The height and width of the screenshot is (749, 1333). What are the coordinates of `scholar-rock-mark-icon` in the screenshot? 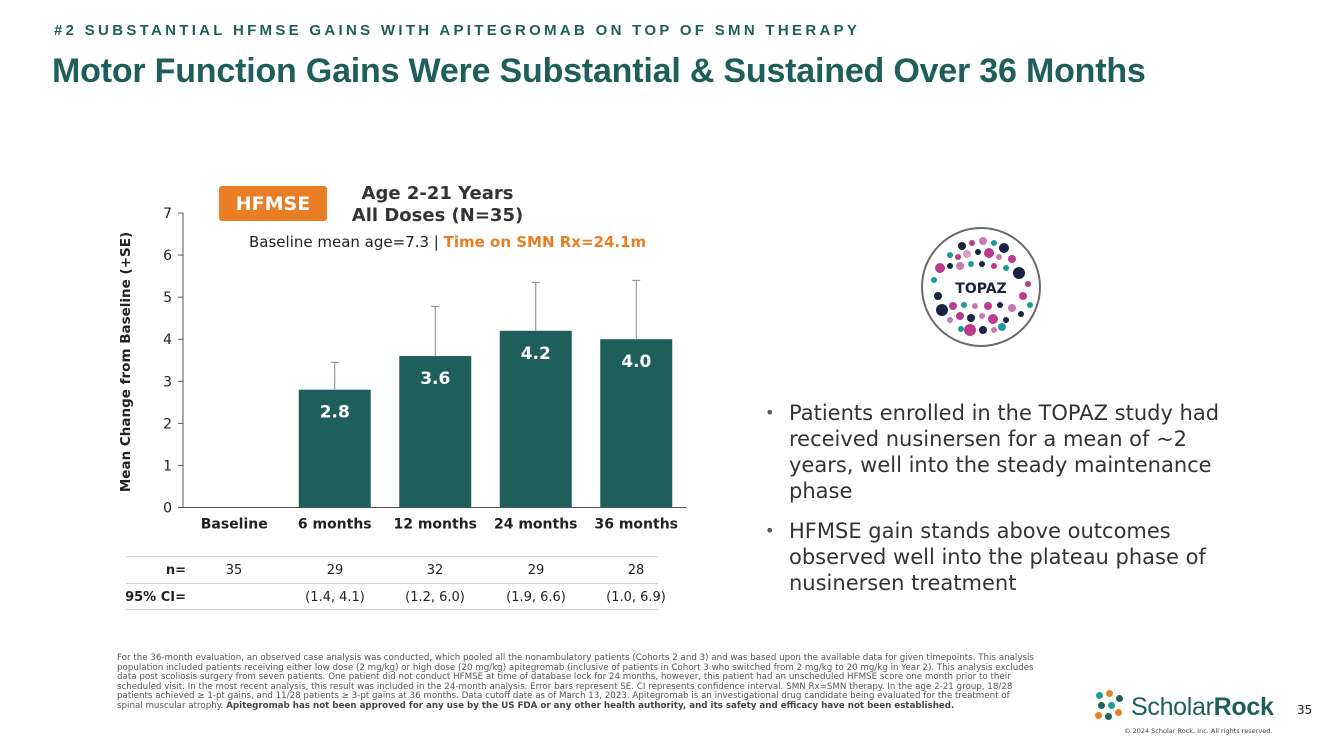 It's located at (1109, 705).